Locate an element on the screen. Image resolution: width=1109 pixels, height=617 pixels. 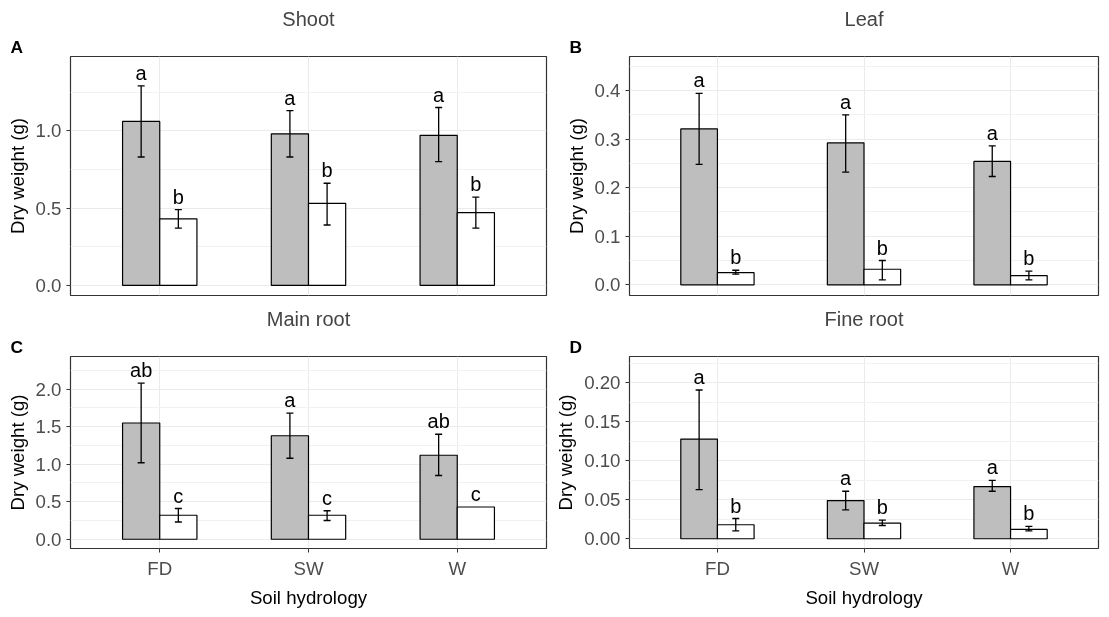
text: C is located at coordinates (17, 346).